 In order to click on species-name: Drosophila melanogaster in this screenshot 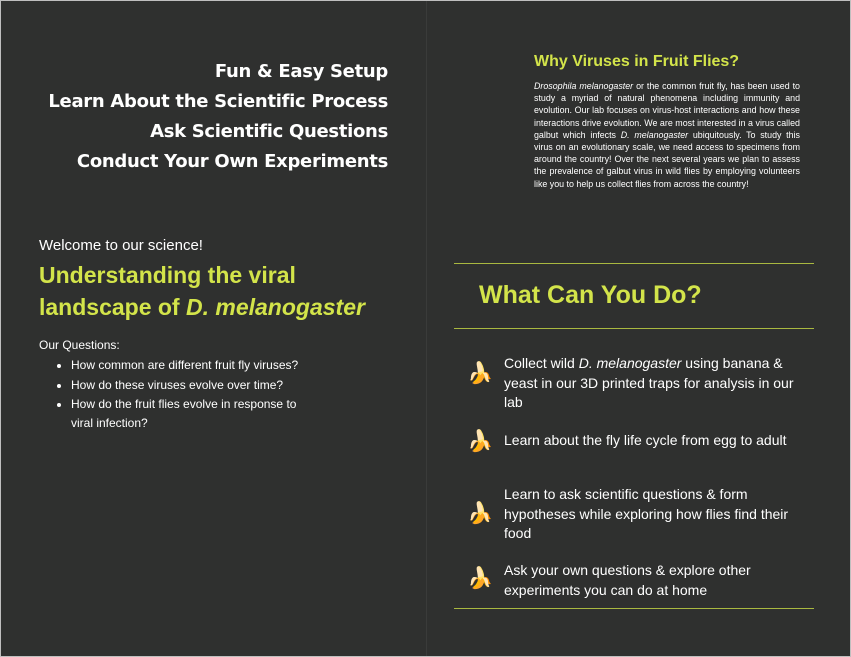, I will do `click(584, 86)`.